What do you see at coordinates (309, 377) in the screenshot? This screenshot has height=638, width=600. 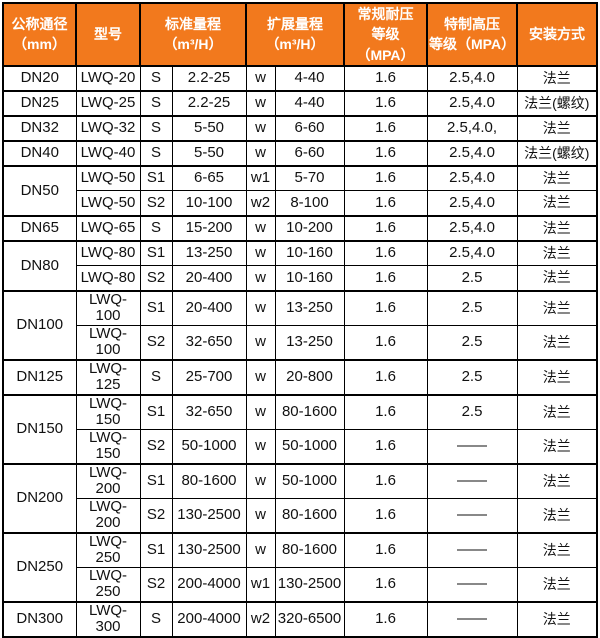 I see `cell-extended-range: 20-800` at bounding box center [309, 377].